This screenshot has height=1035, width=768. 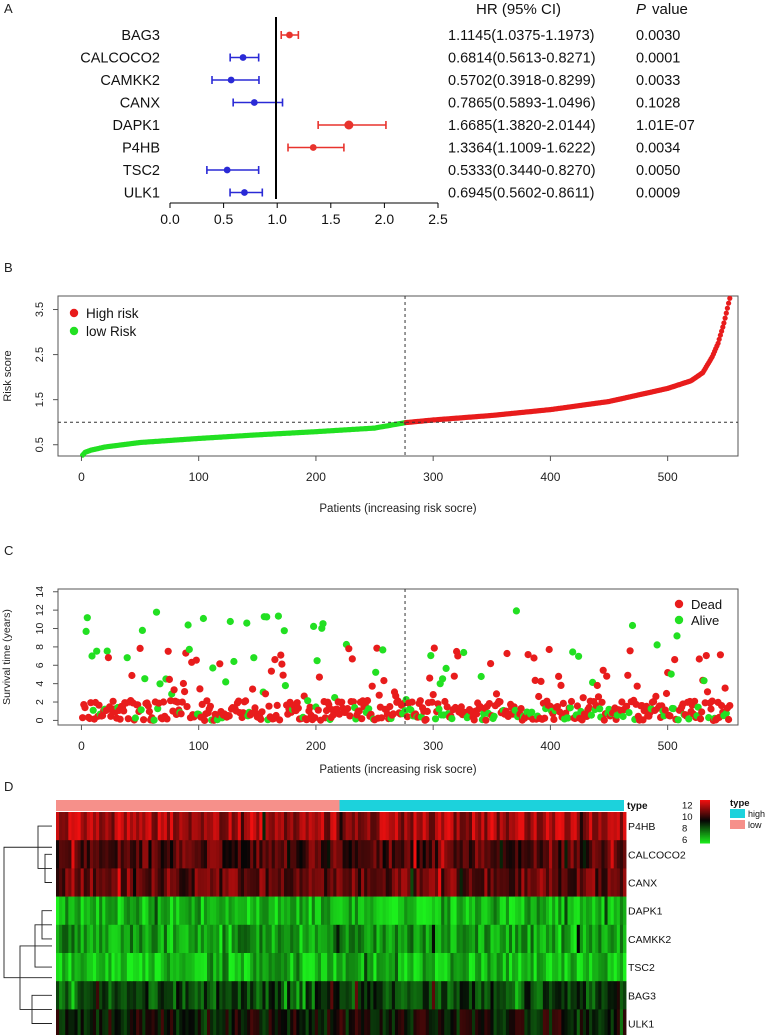 What do you see at coordinates (658, 171) in the screenshot?
I see `forest-p-value: 0.0050` at bounding box center [658, 171].